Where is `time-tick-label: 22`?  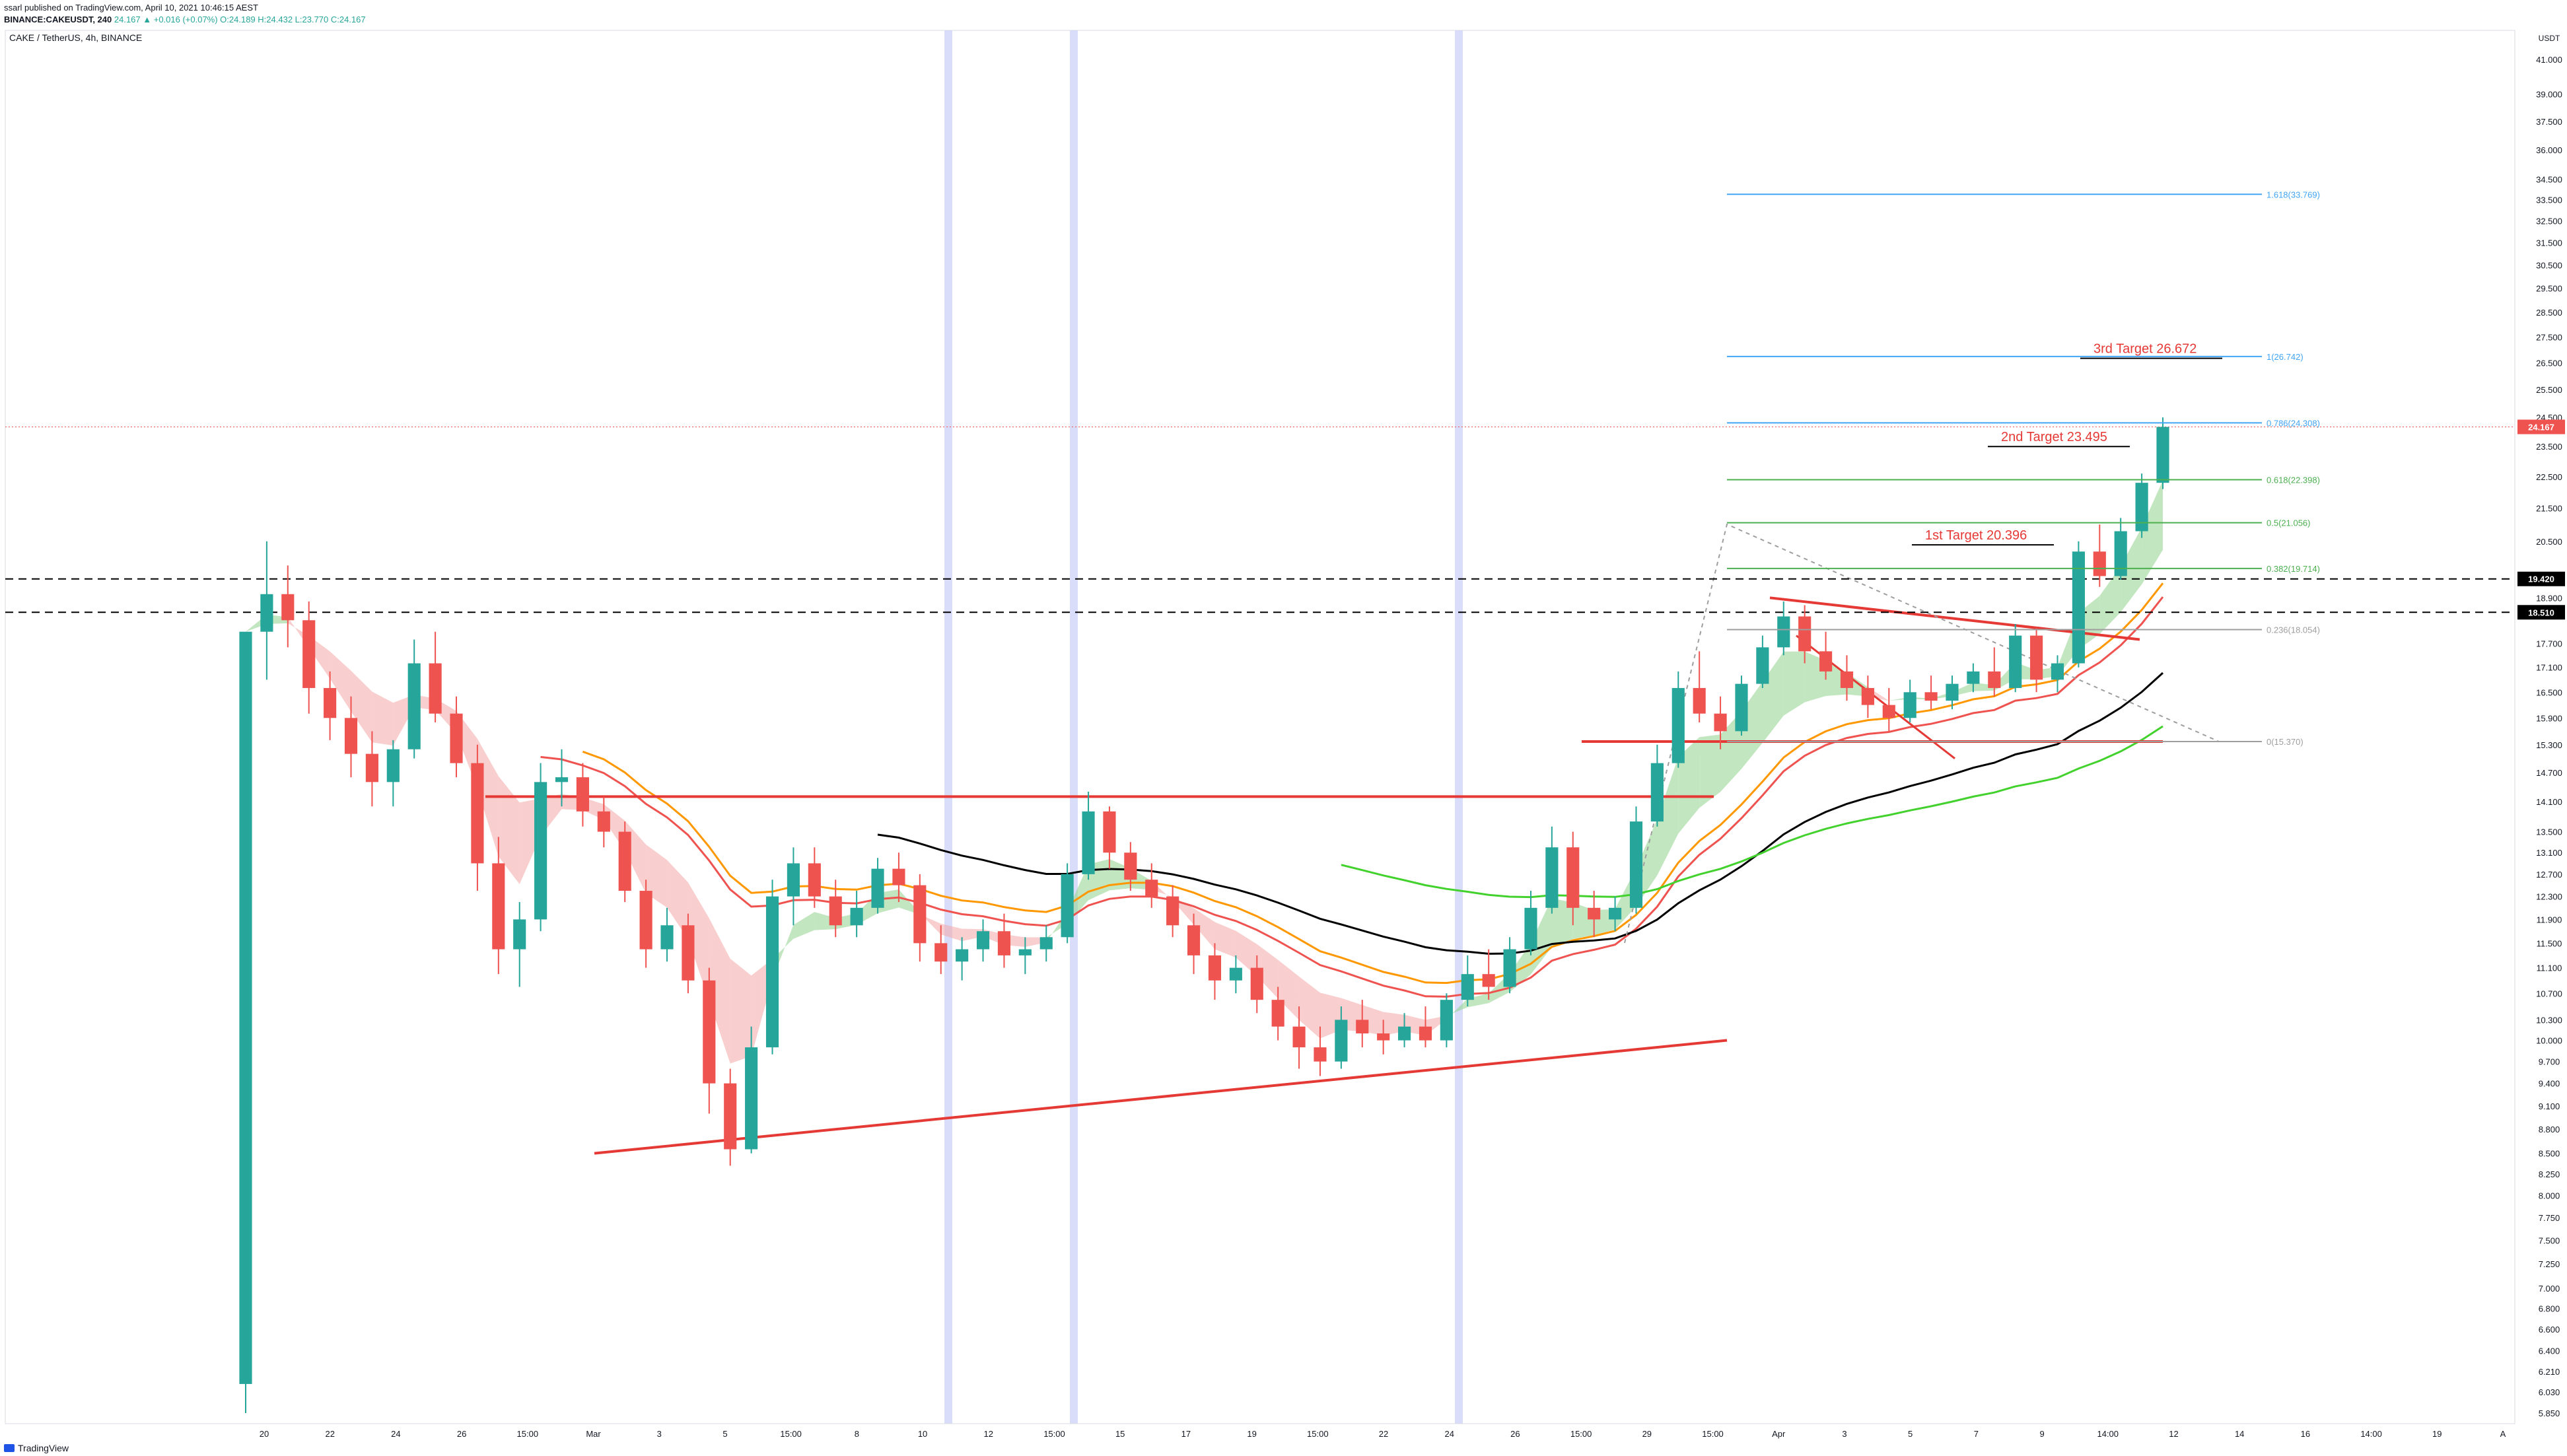 time-tick-label: 22 is located at coordinates (329, 1434).